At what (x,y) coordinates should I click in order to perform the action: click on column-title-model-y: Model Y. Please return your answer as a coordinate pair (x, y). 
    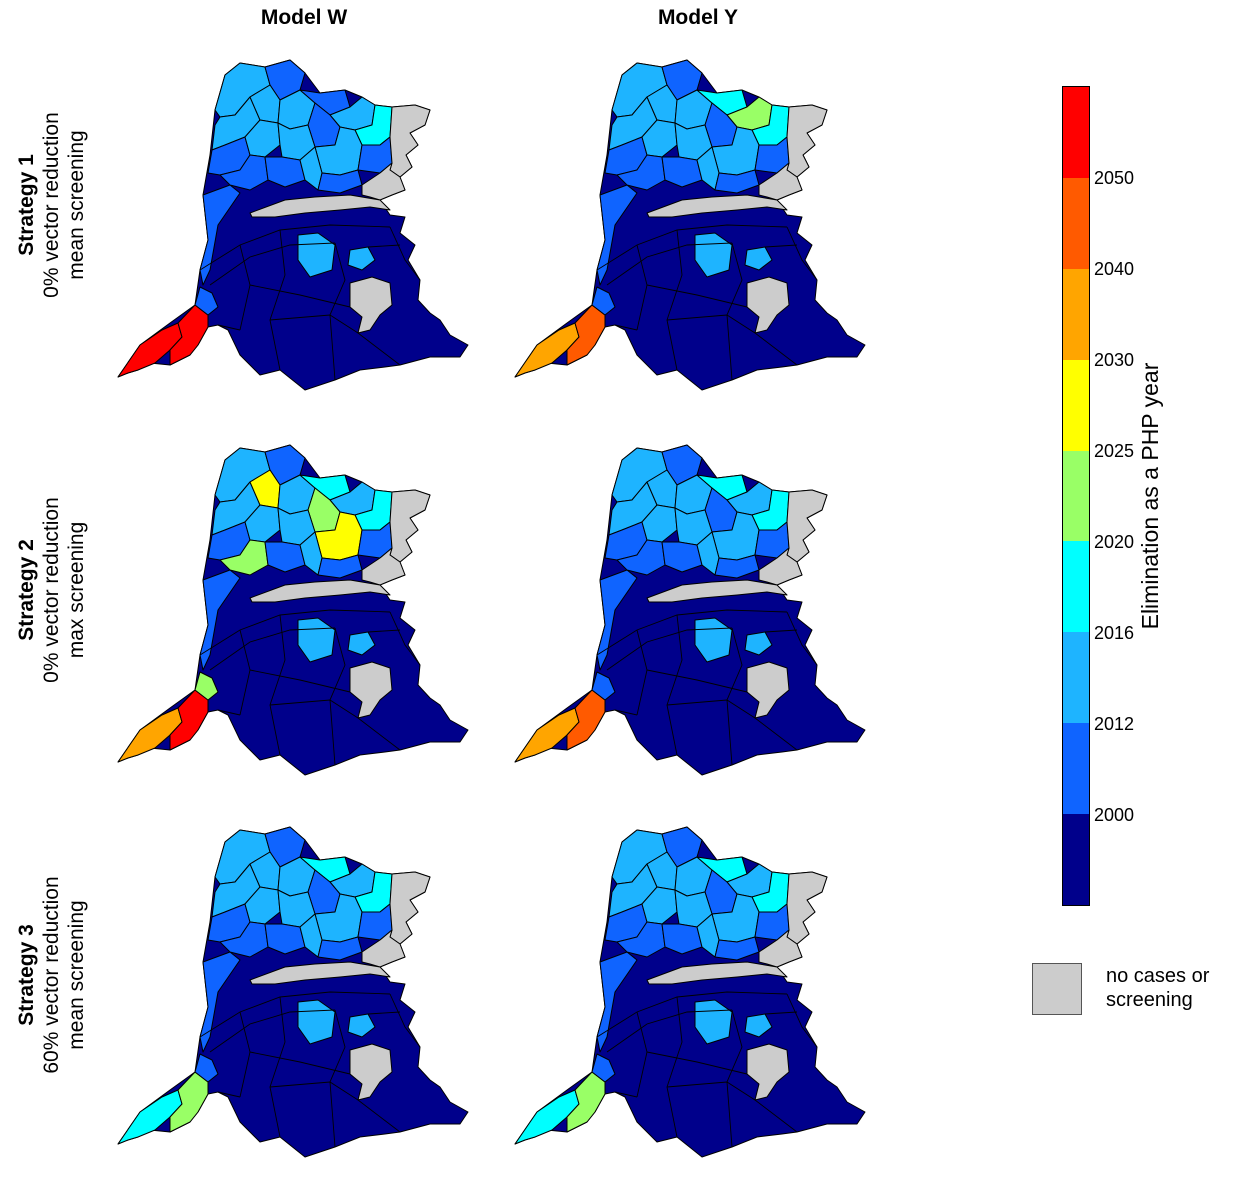
    Looking at the image, I should click on (698, 17).